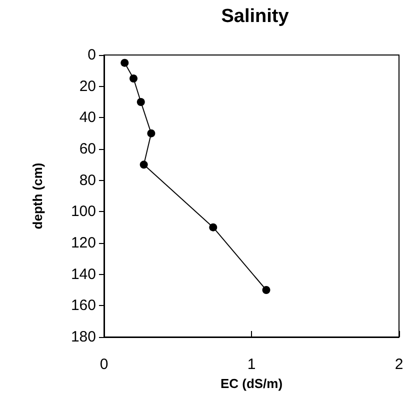  Describe the element at coordinates (87, 86) in the screenshot. I see `y-tick-label: 20` at that location.